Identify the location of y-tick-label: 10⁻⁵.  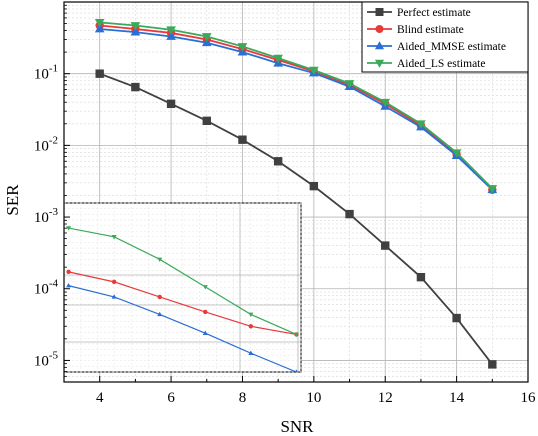
(46, 359).